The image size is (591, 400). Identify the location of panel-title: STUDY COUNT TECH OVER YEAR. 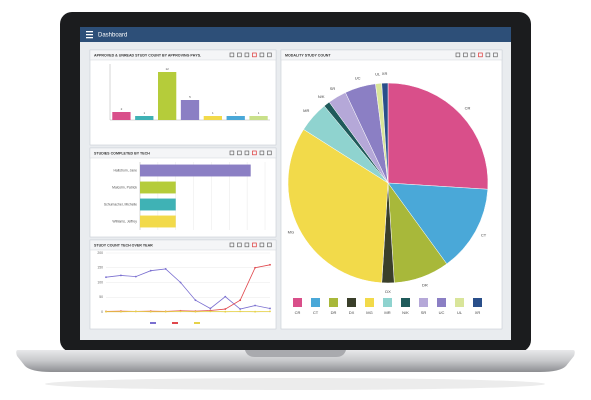
(123, 245).